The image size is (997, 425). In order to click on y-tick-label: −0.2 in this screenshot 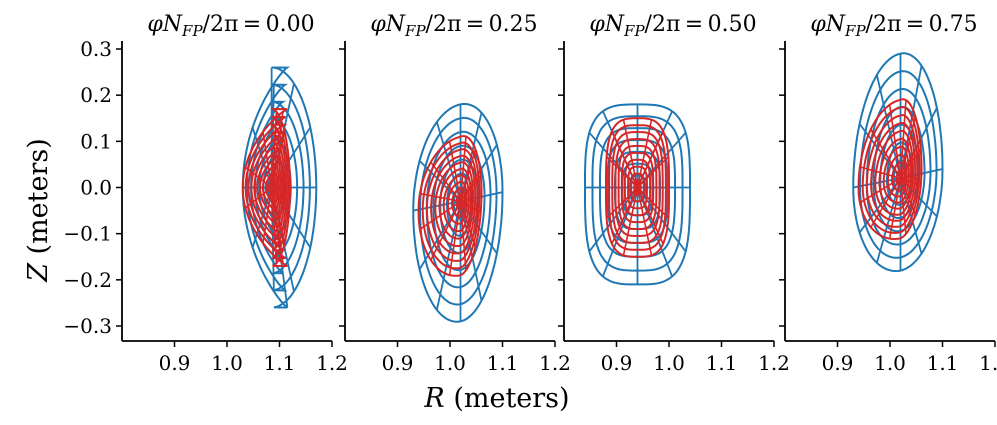, I will do `click(87, 280)`.